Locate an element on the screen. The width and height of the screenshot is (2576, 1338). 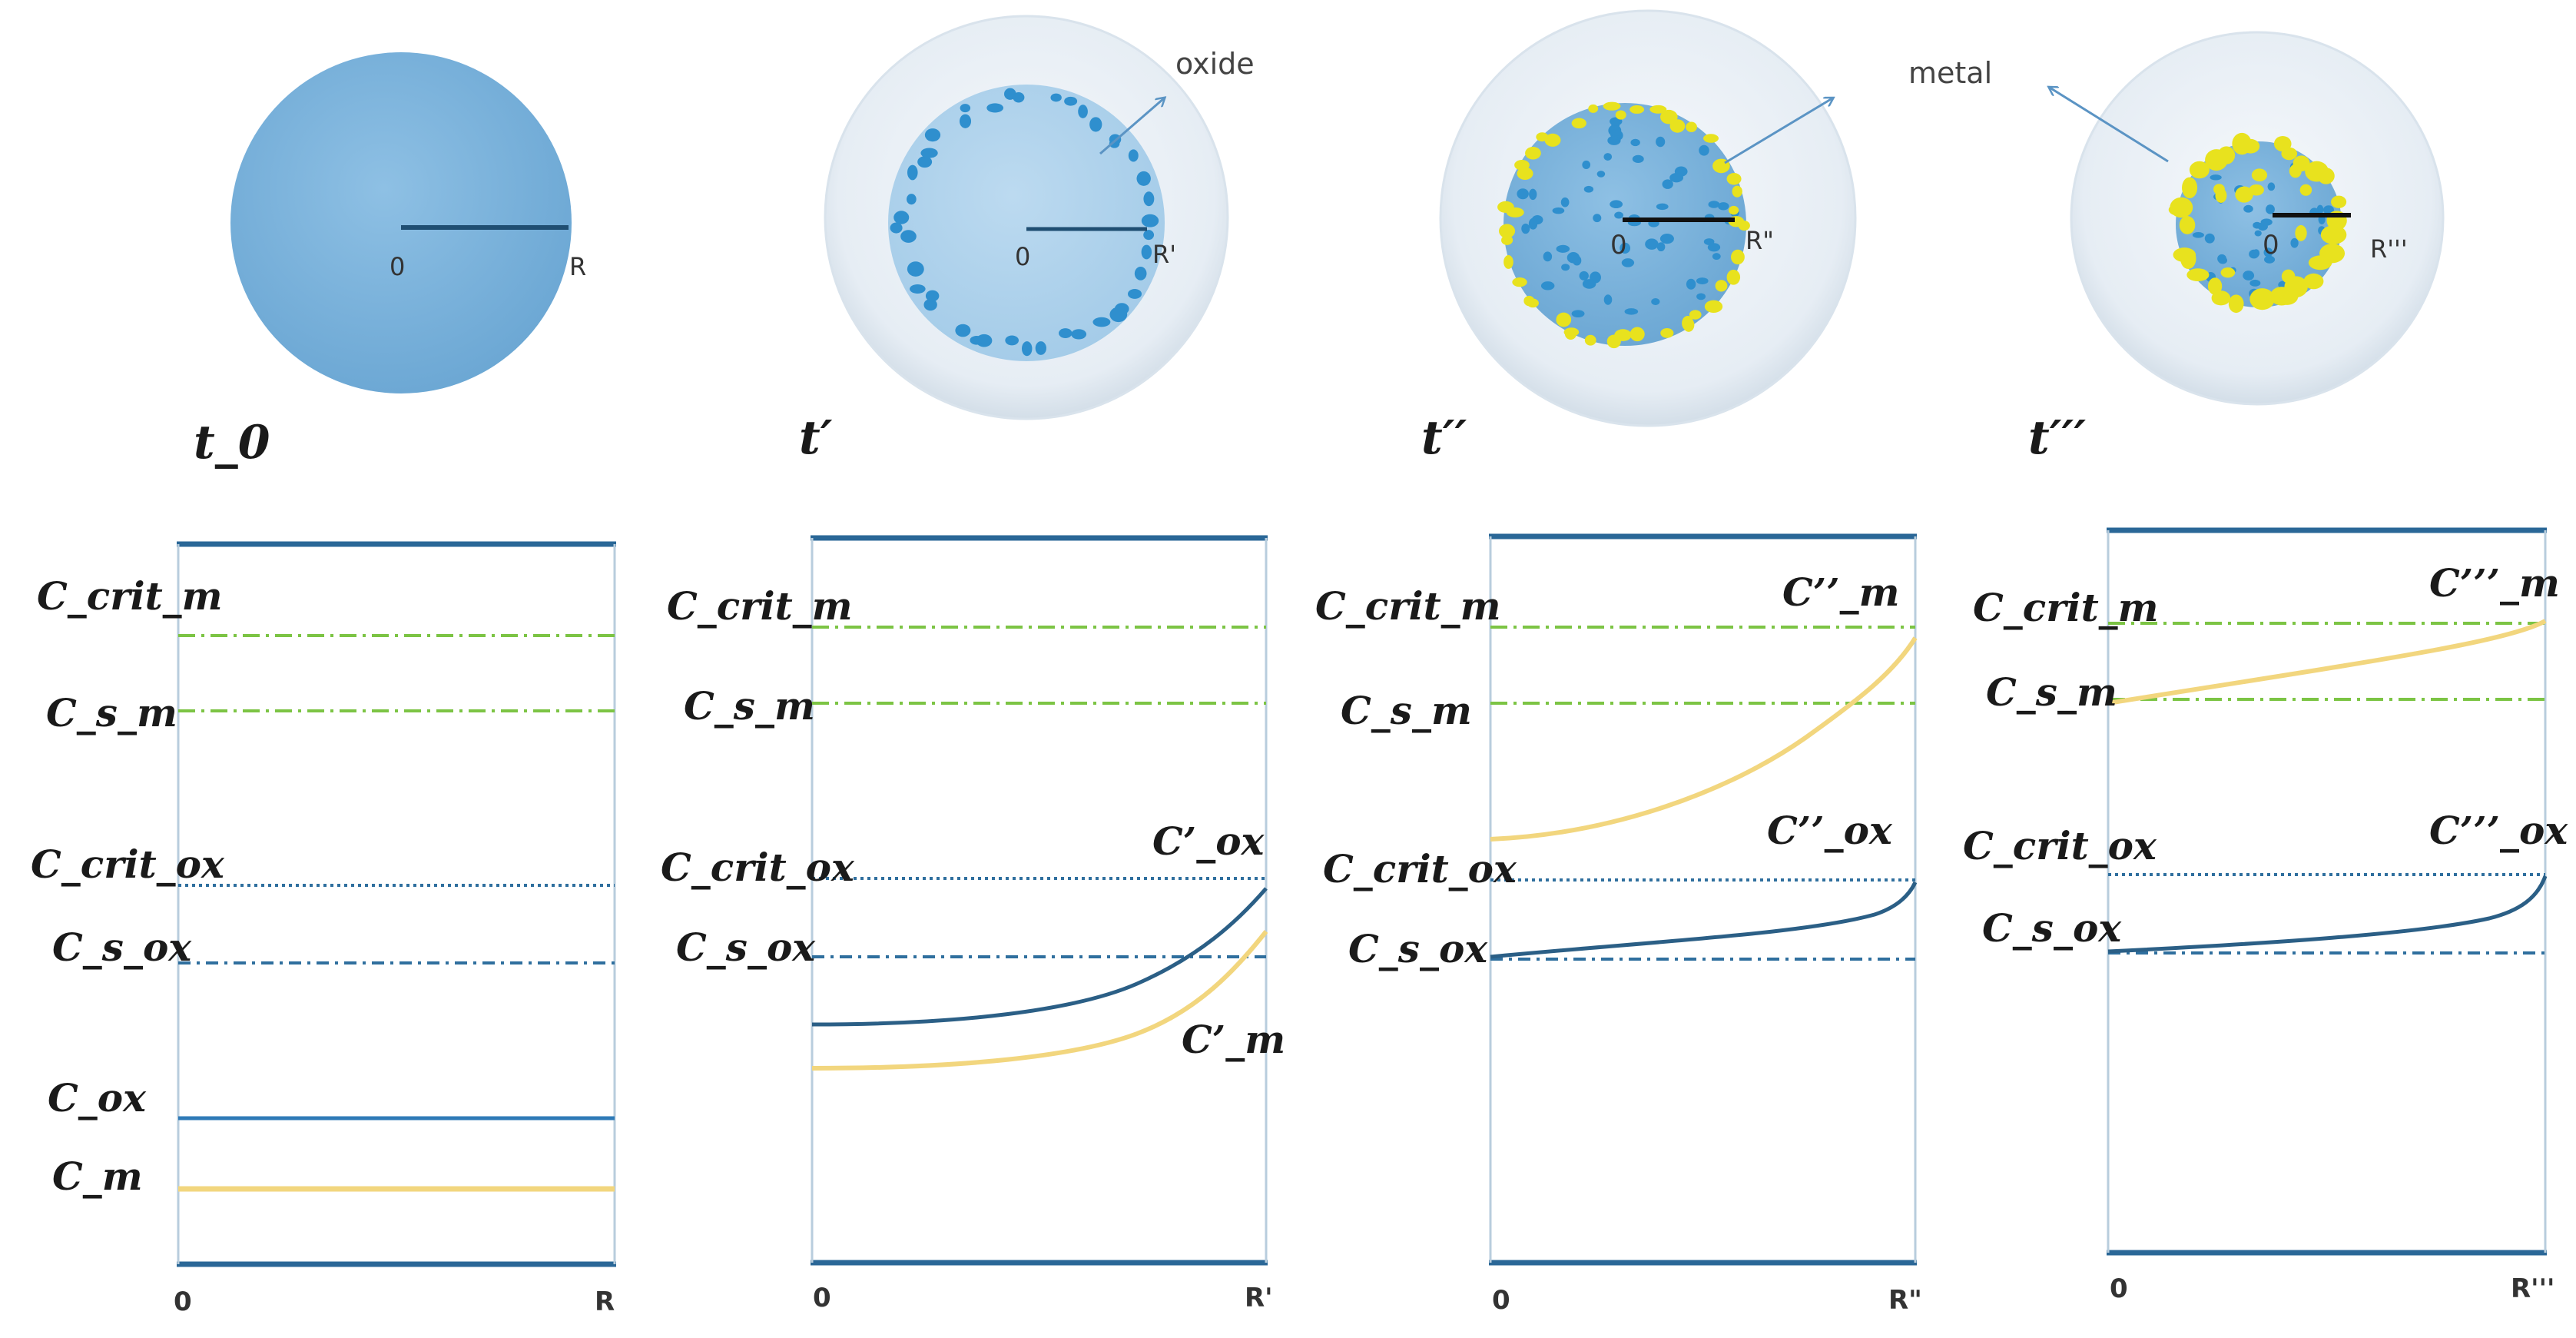
metal-arrow-right is located at coordinates (2109, 126).